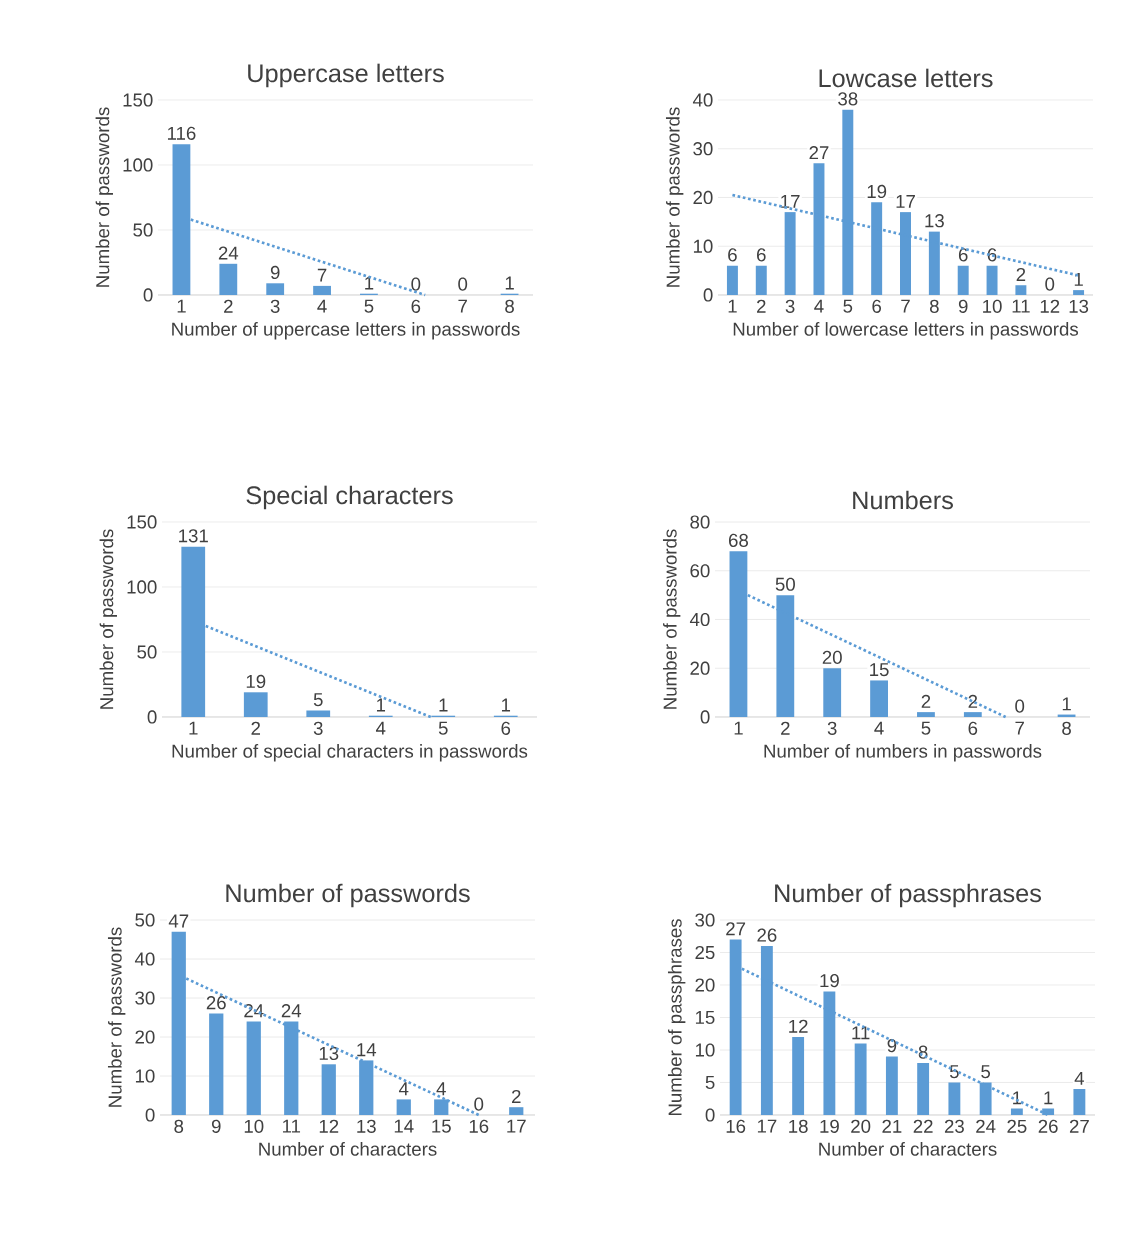 This screenshot has height=1236, width=1122. Describe the element at coordinates (908, 895) in the screenshot. I see `chart-title: Number of passphrases` at that location.